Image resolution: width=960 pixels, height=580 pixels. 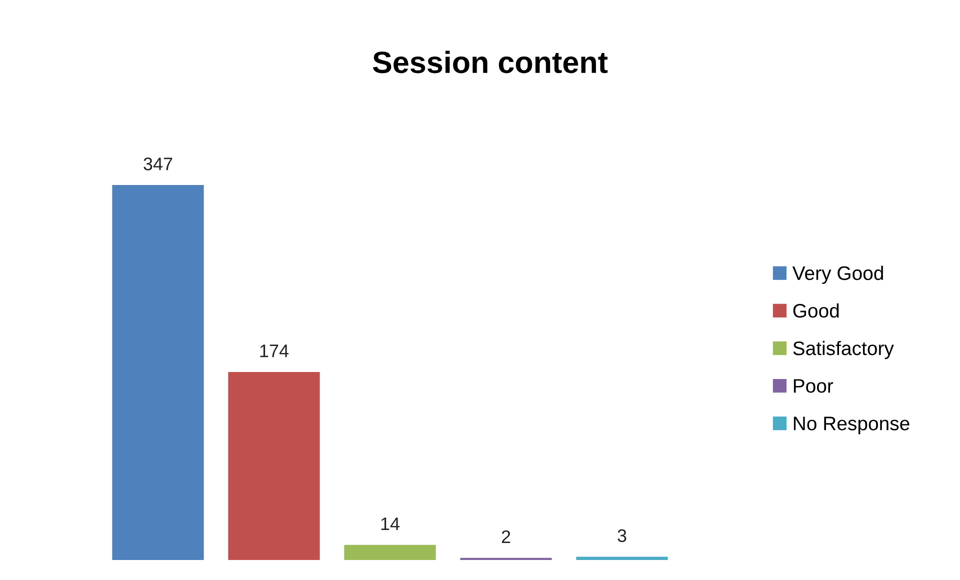 What do you see at coordinates (622, 535) in the screenshot?
I see `data-label: 3` at bounding box center [622, 535].